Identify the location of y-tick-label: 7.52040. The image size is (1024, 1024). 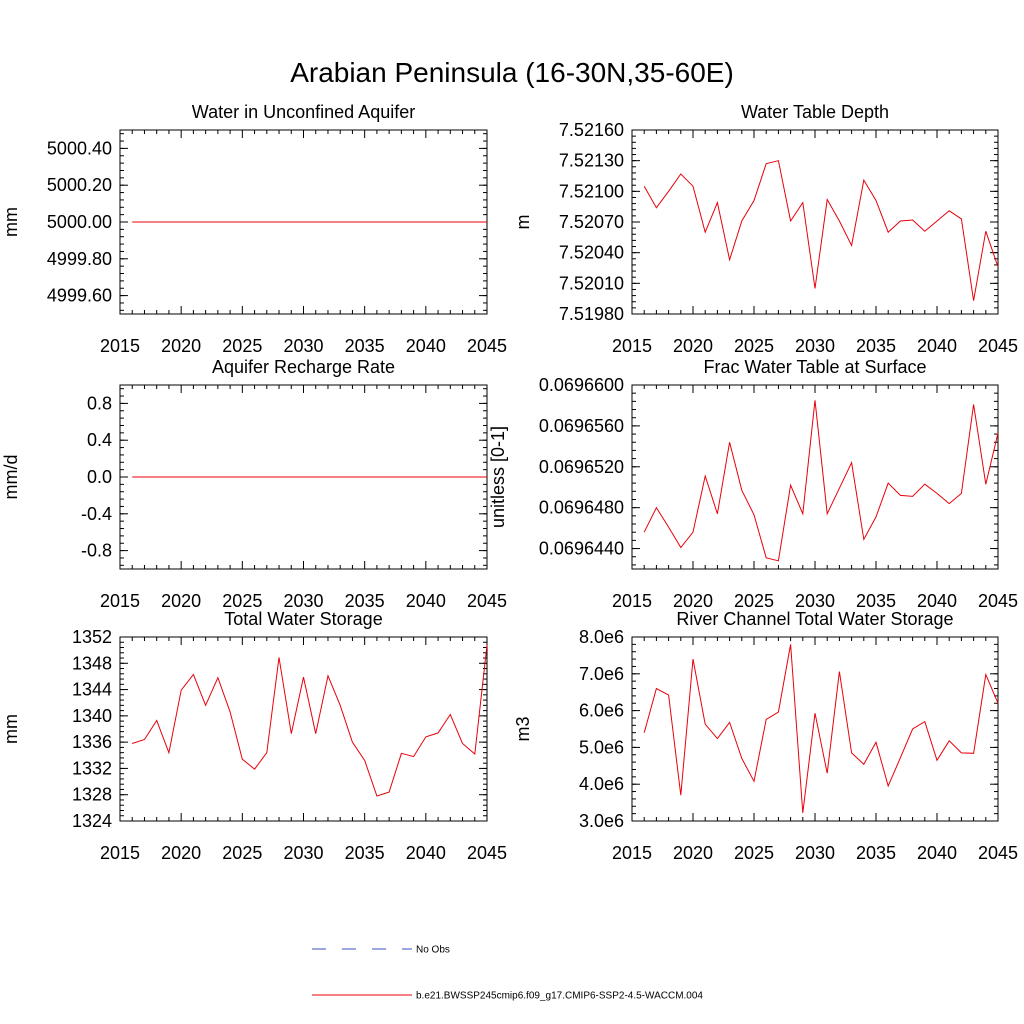
(591, 253).